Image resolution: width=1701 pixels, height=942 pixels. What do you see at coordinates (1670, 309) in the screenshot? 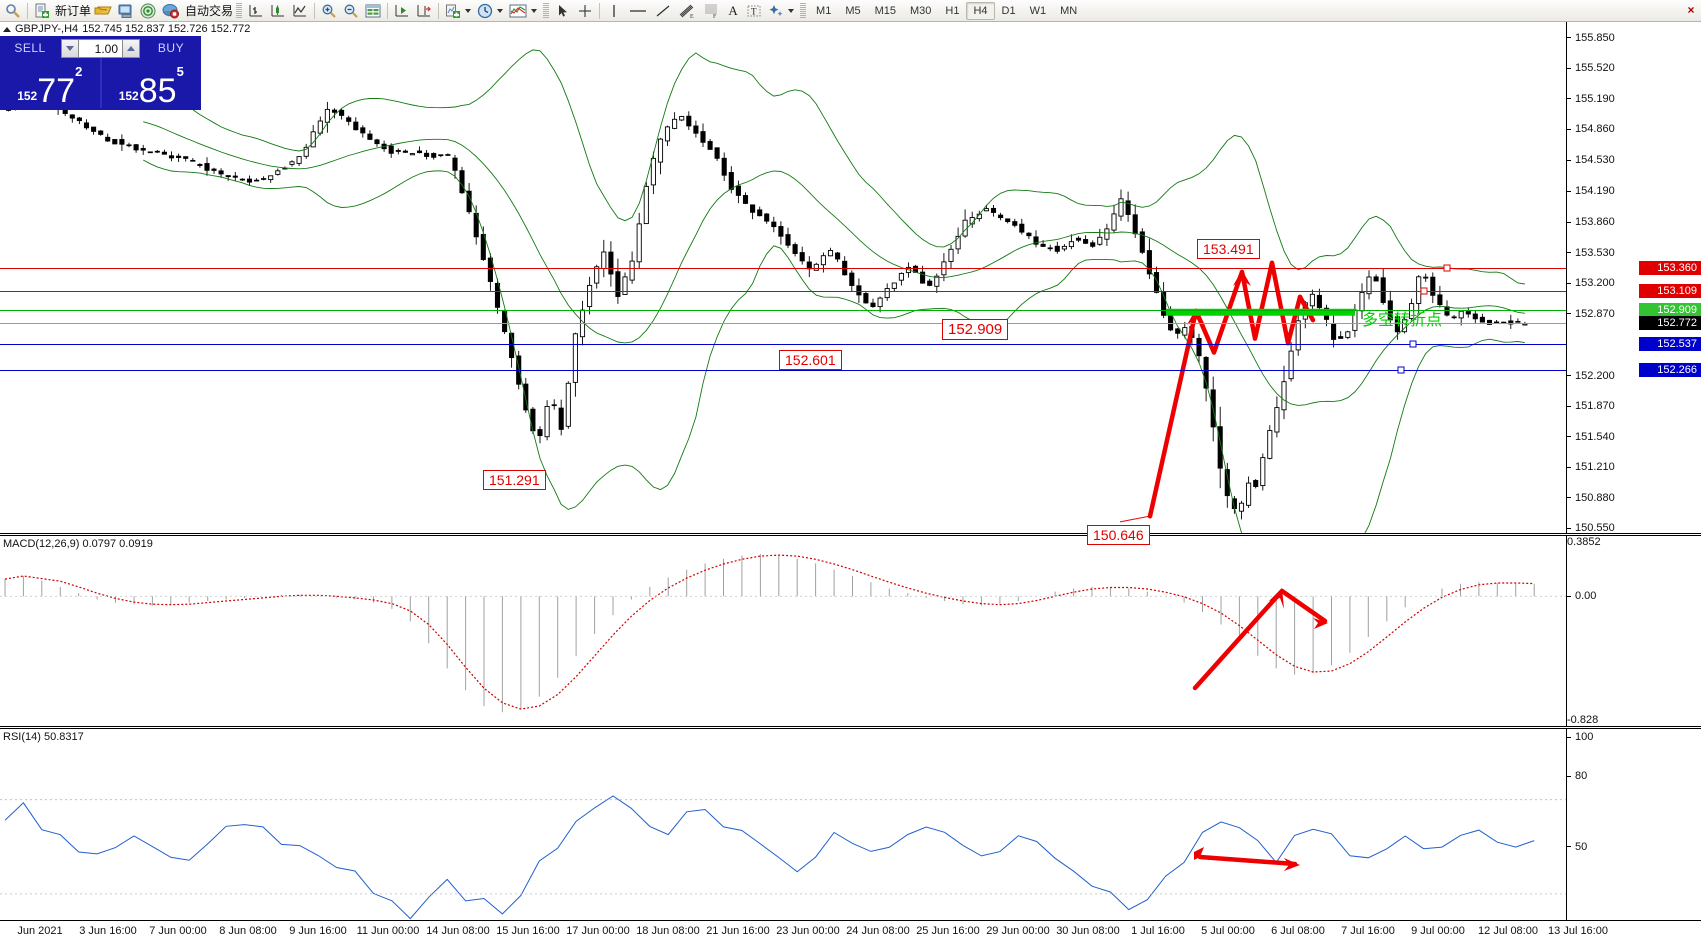
I see `price-level-label-support-green: 152.909` at bounding box center [1670, 309].